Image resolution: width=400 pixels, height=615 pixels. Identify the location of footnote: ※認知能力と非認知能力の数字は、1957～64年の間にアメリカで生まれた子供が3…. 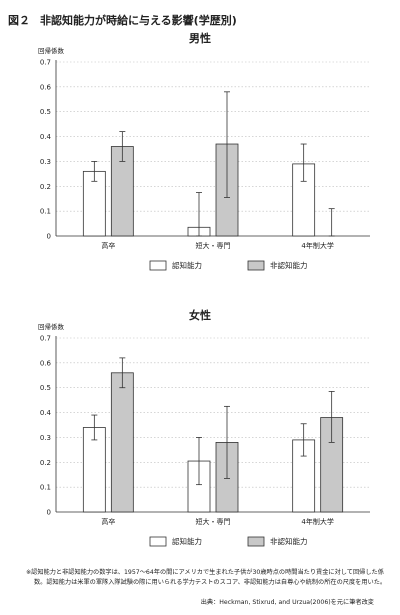
(206, 577).